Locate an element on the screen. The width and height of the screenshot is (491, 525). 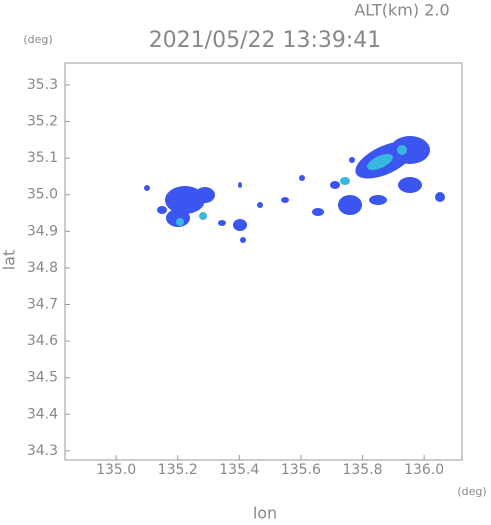
y-unit: (deg) is located at coordinates (37, 39).